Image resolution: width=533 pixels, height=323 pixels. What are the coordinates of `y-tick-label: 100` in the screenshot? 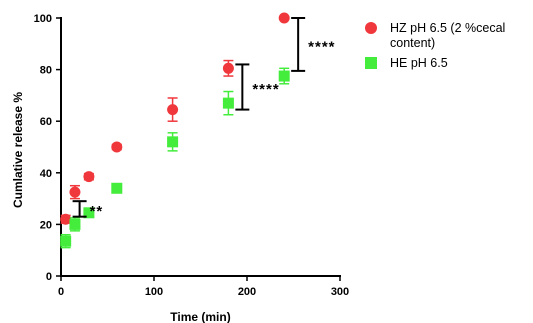 It's located at (43, 19).